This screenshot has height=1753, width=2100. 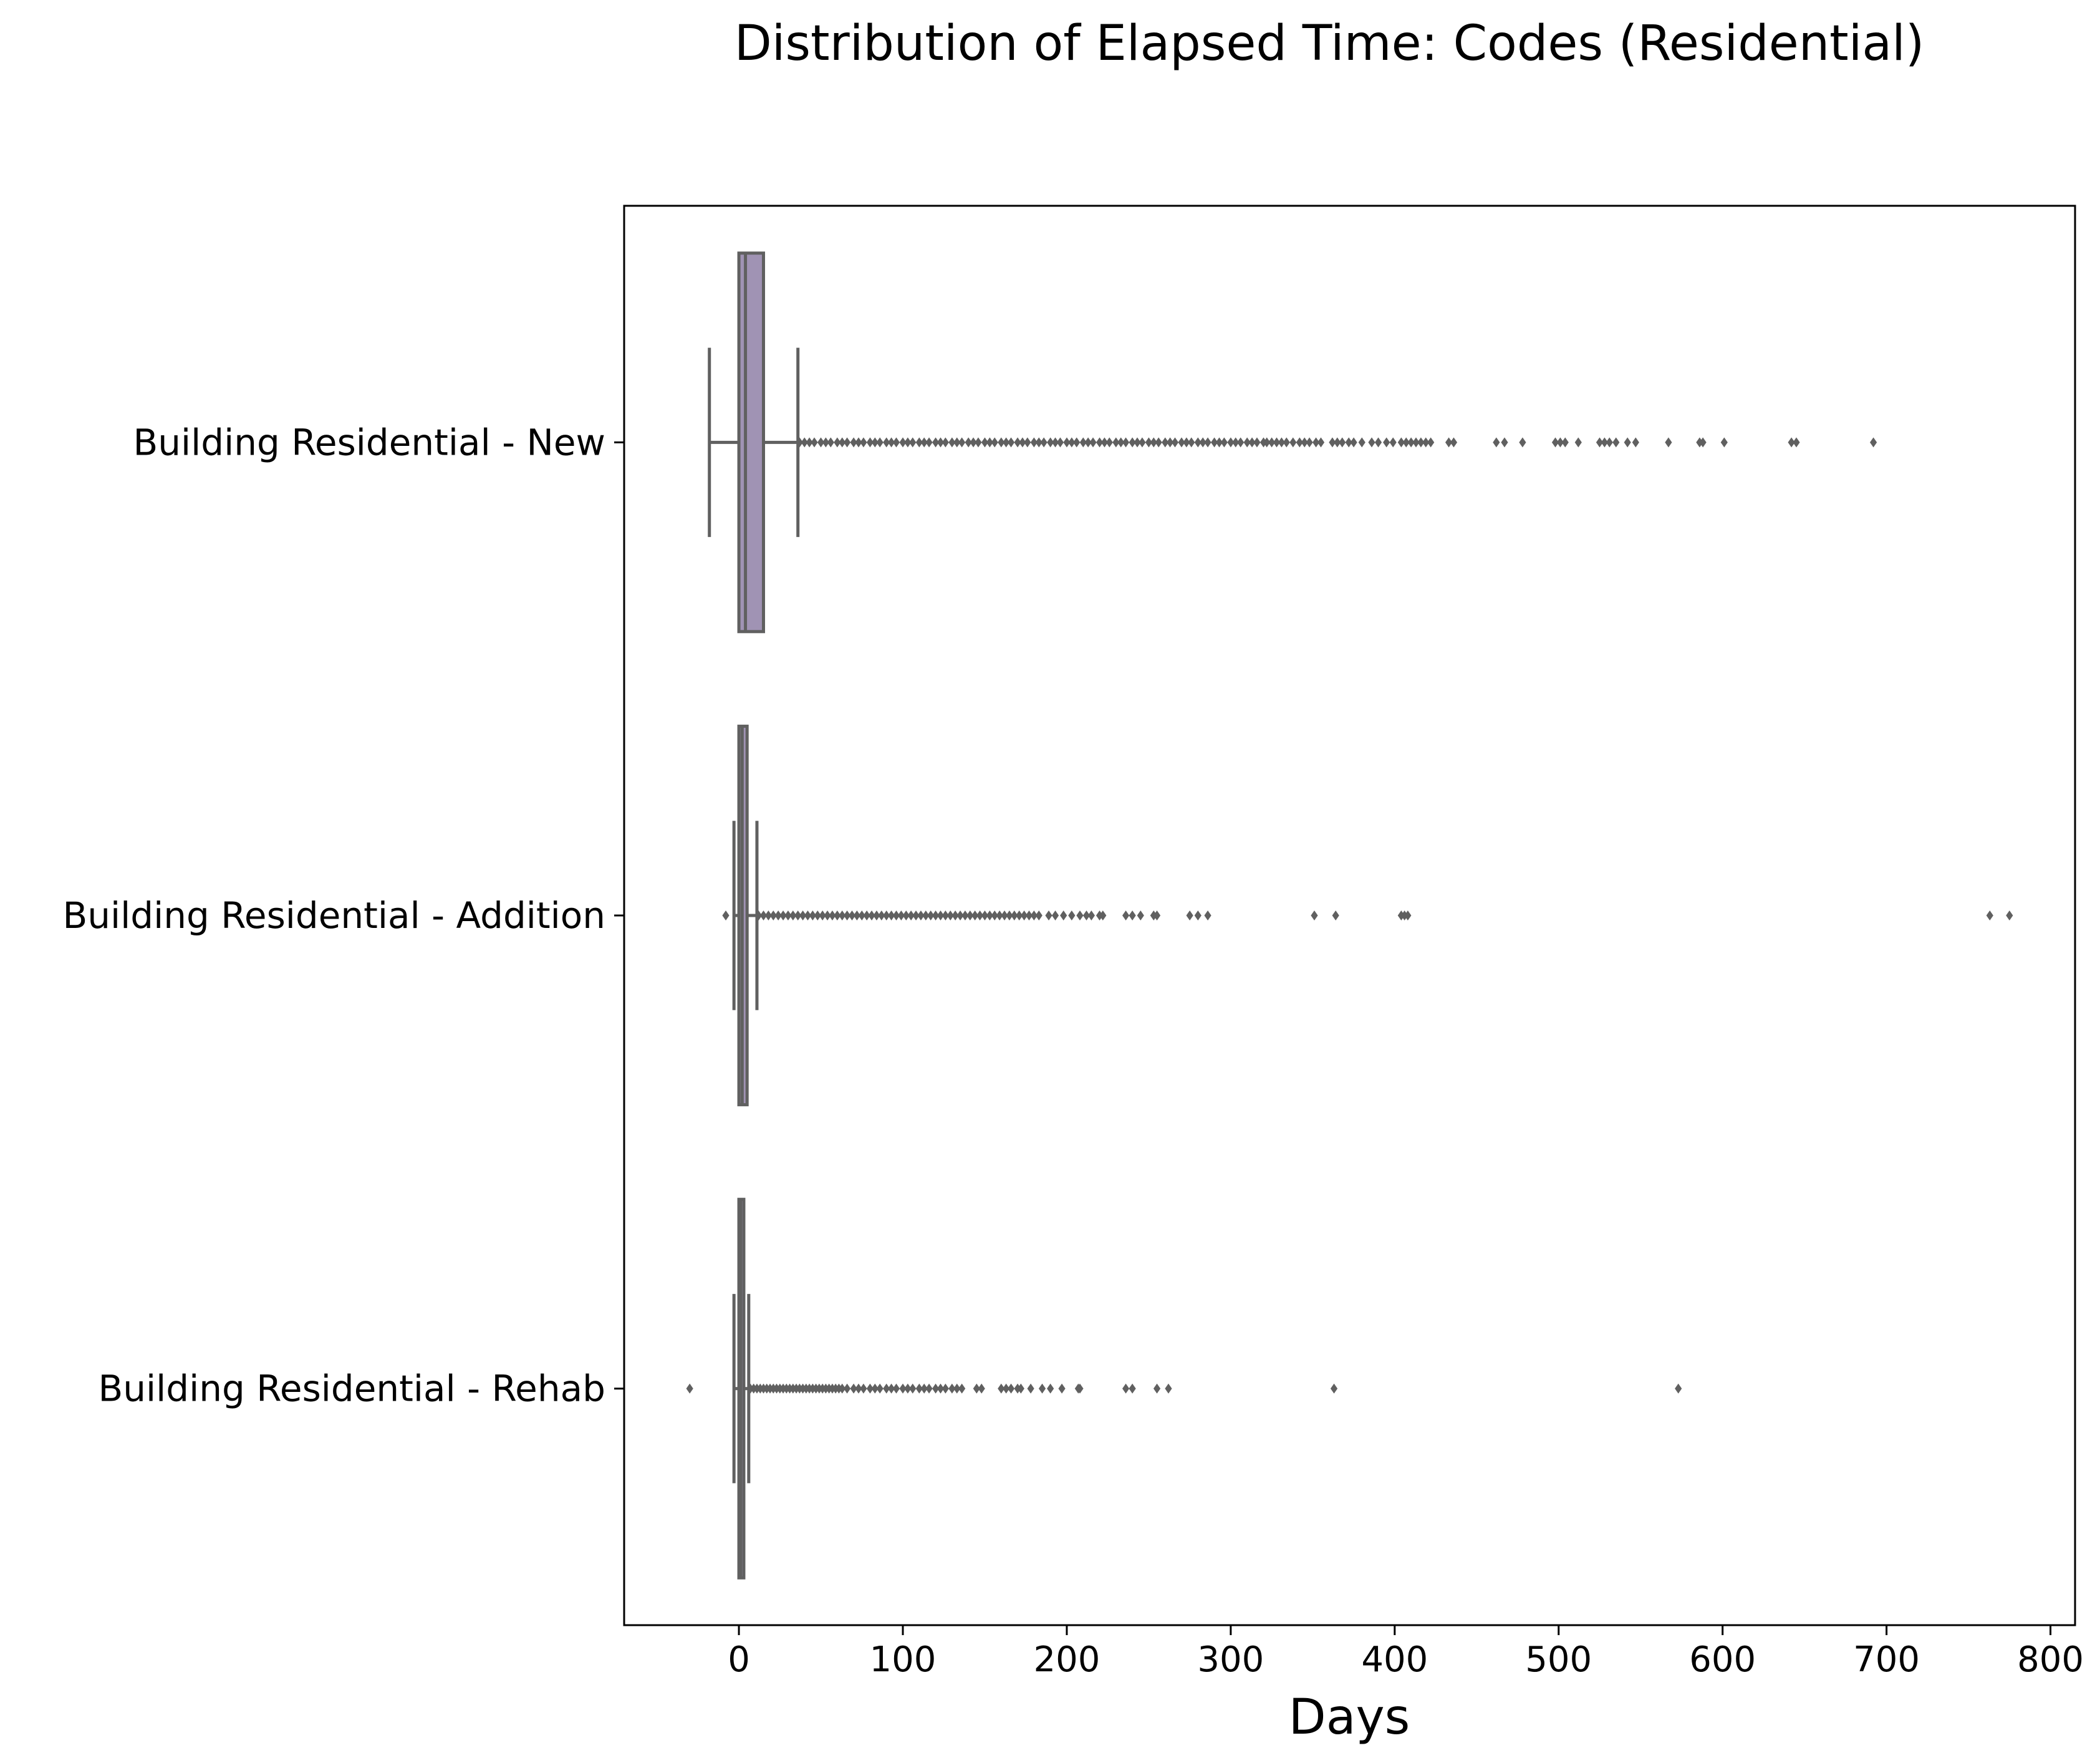 What do you see at coordinates (739, 1660) in the screenshot?
I see `x-tick-label: 0` at bounding box center [739, 1660].